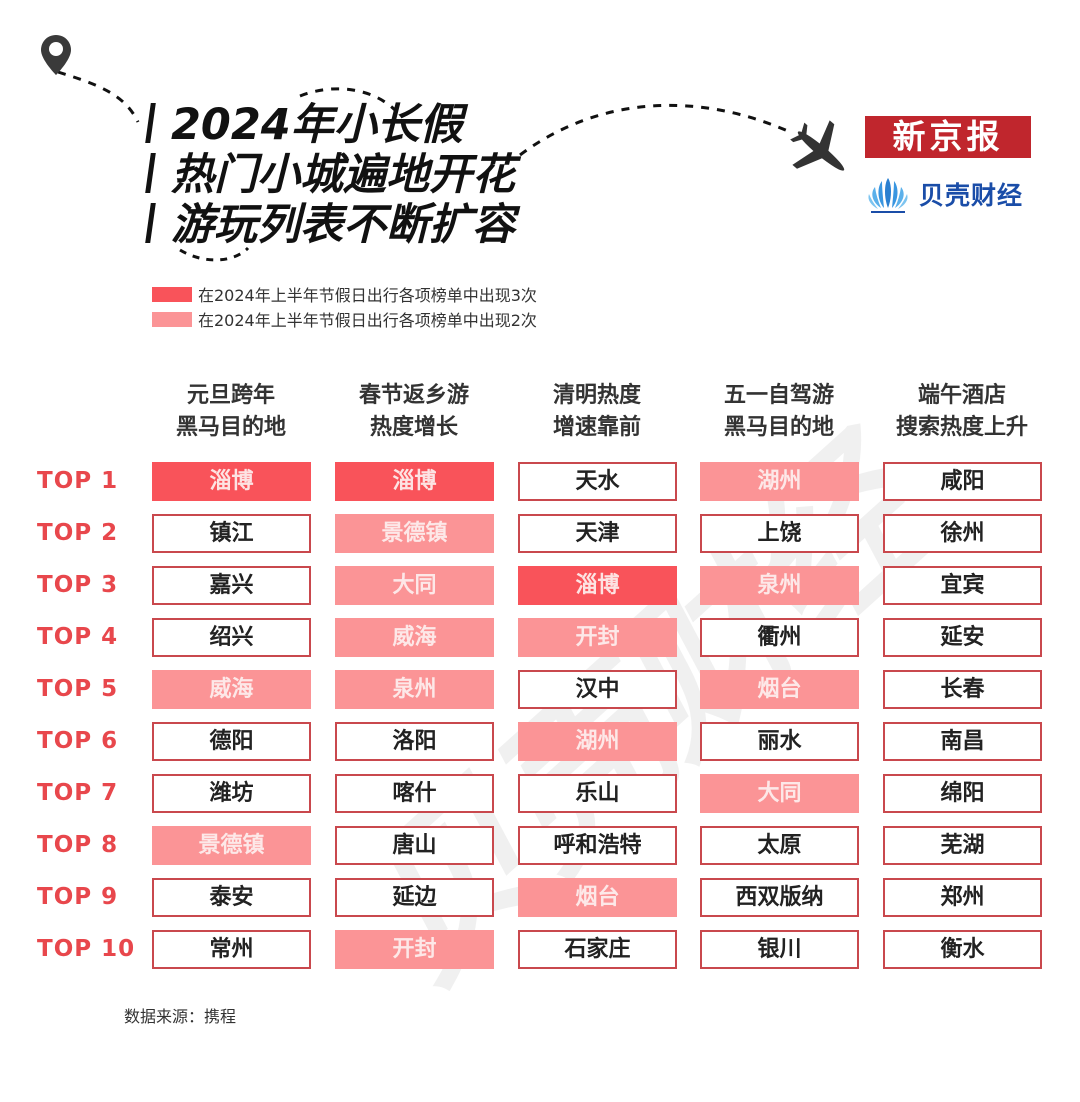  I want to click on column-header-line: 增速靠前, so click(596, 427).